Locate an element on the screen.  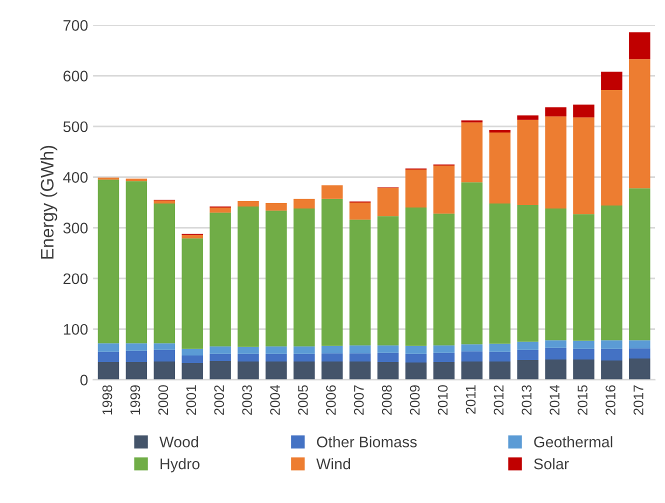
x-tick-label: 2003 is located at coordinates (247, 400).